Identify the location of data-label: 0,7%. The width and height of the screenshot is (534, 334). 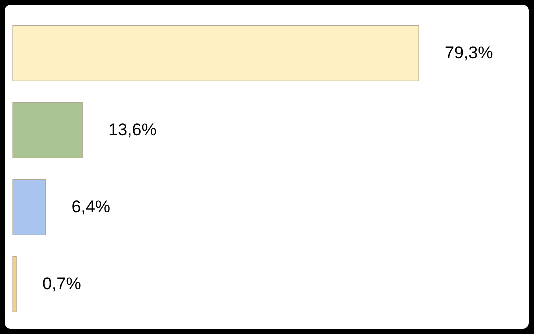
(62, 284).